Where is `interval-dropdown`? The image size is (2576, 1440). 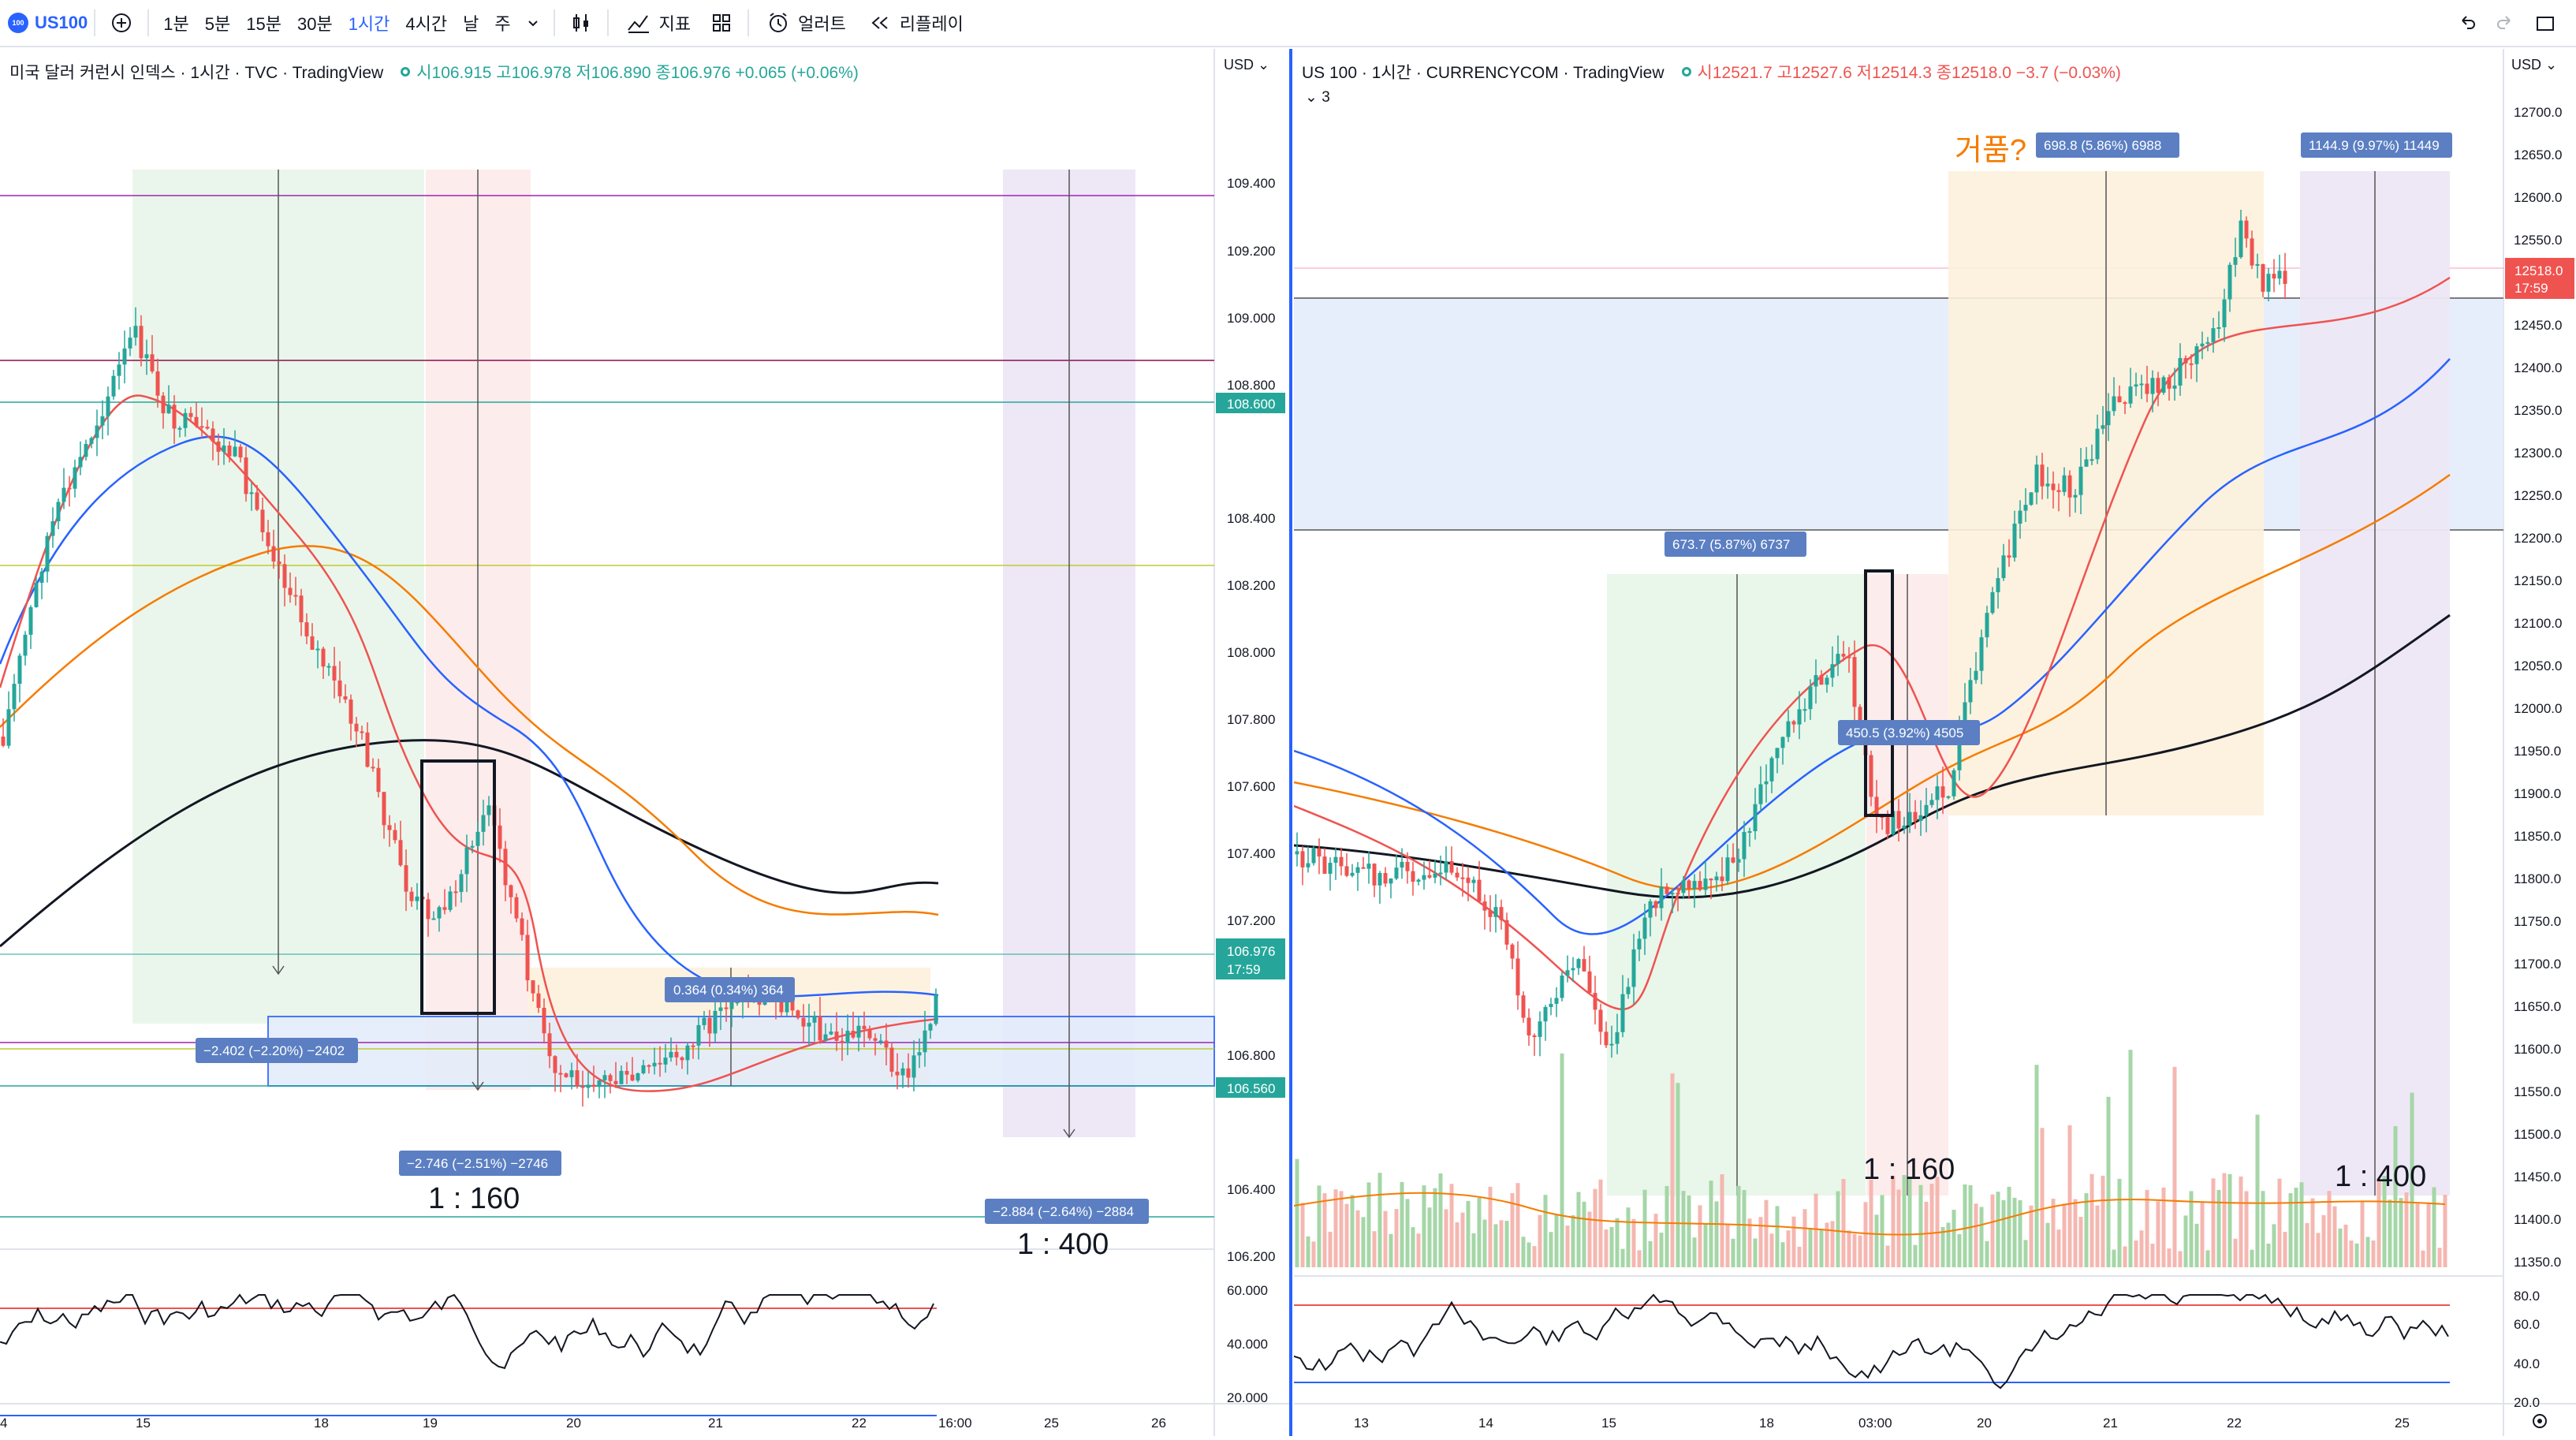 interval-dropdown is located at coordinates (533, 23).